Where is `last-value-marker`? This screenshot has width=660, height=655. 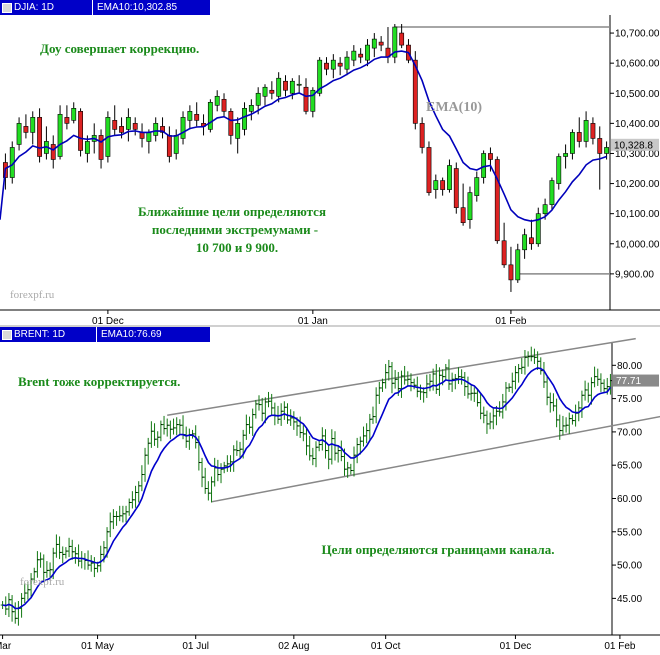
last-value-marker is located at coordinates (636, 380).